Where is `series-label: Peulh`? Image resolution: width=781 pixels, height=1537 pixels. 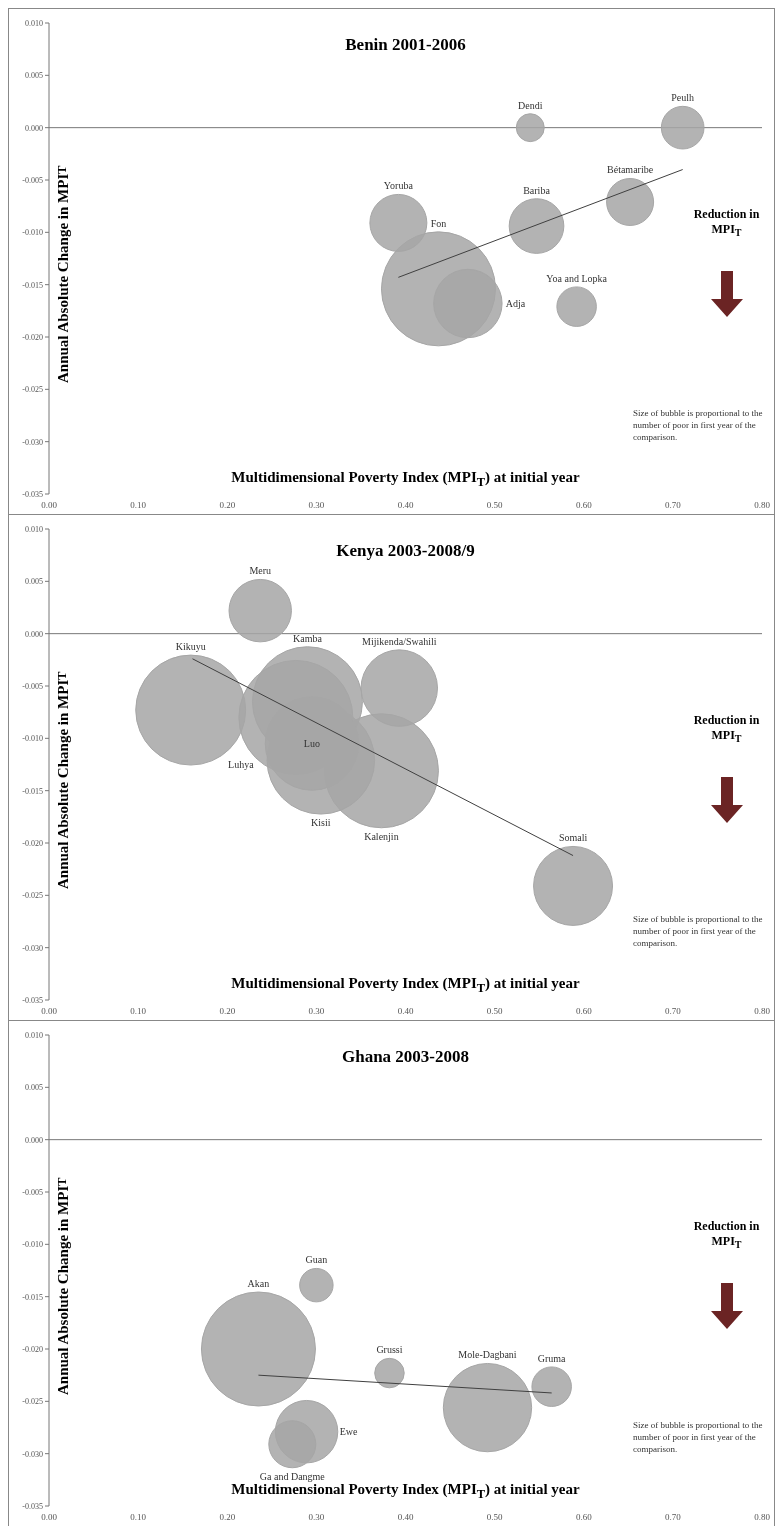
series-label: Peulh is located at coordinates (683, 98).